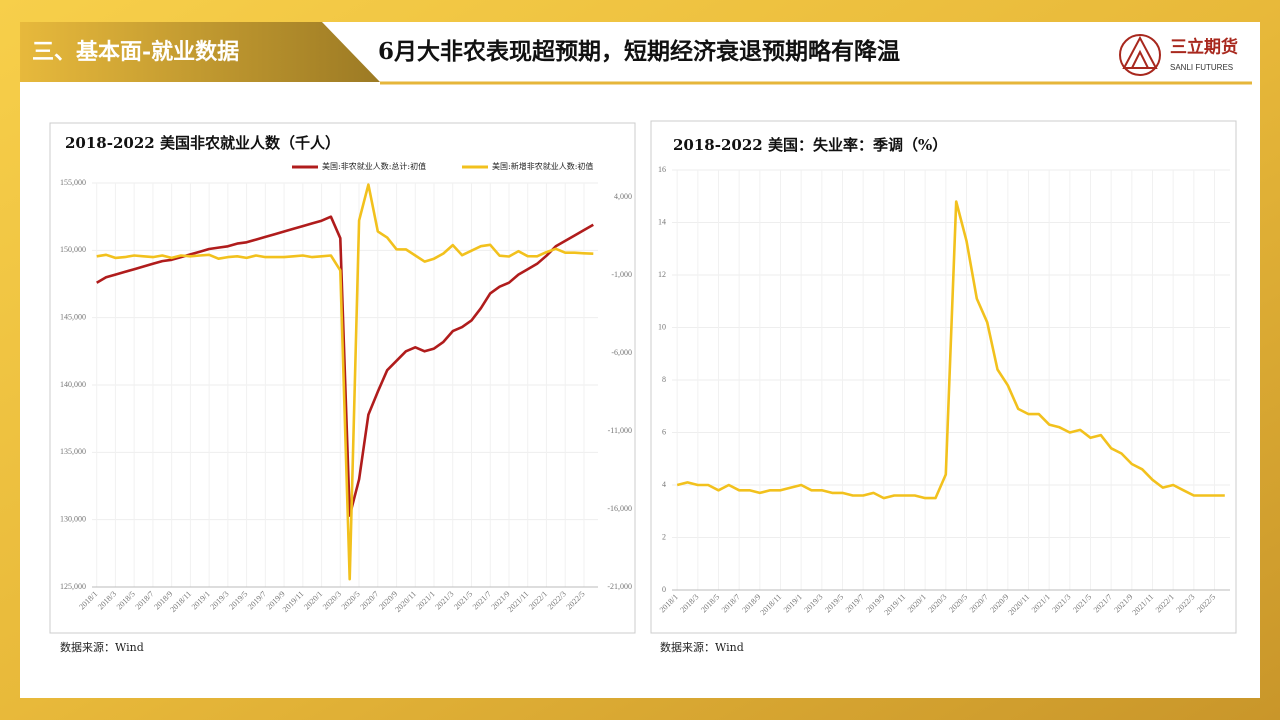  What do you see at coordinates (1204, 47) in the screenshot?
I see `logo-name: 三立期货` at bounding box center [1204, 47].